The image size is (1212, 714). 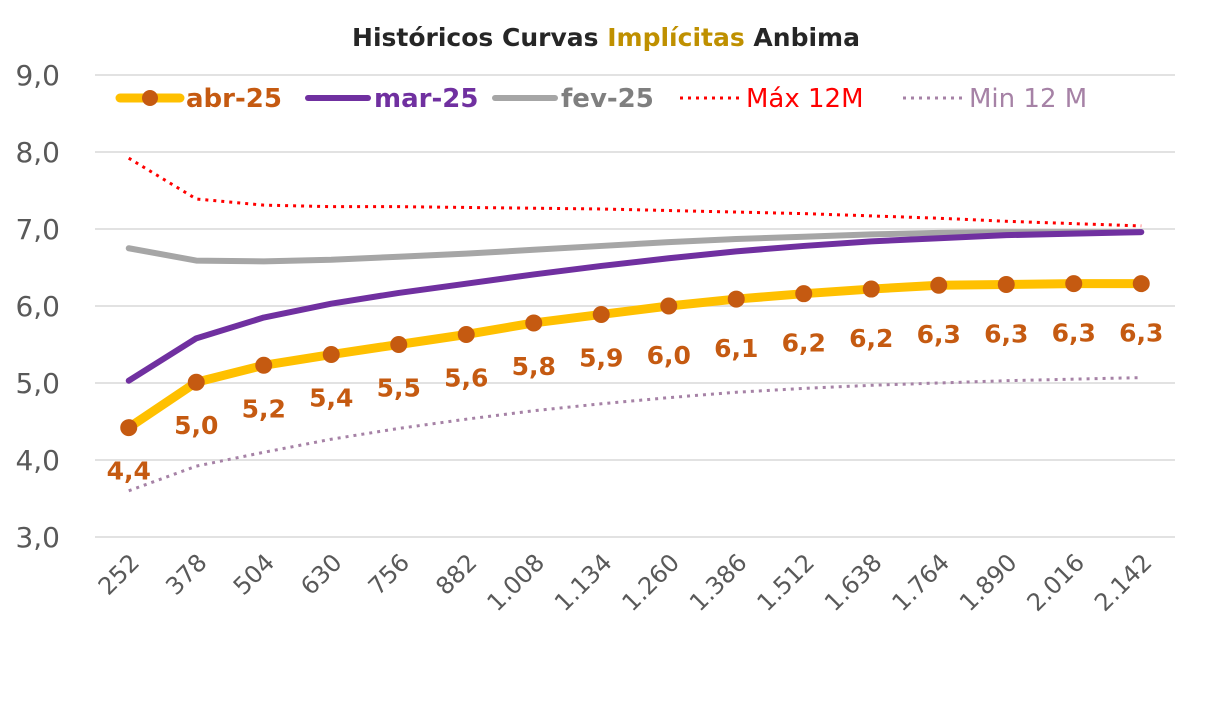 I want to click on data-label: 5,9, so click(x=601, y=357).